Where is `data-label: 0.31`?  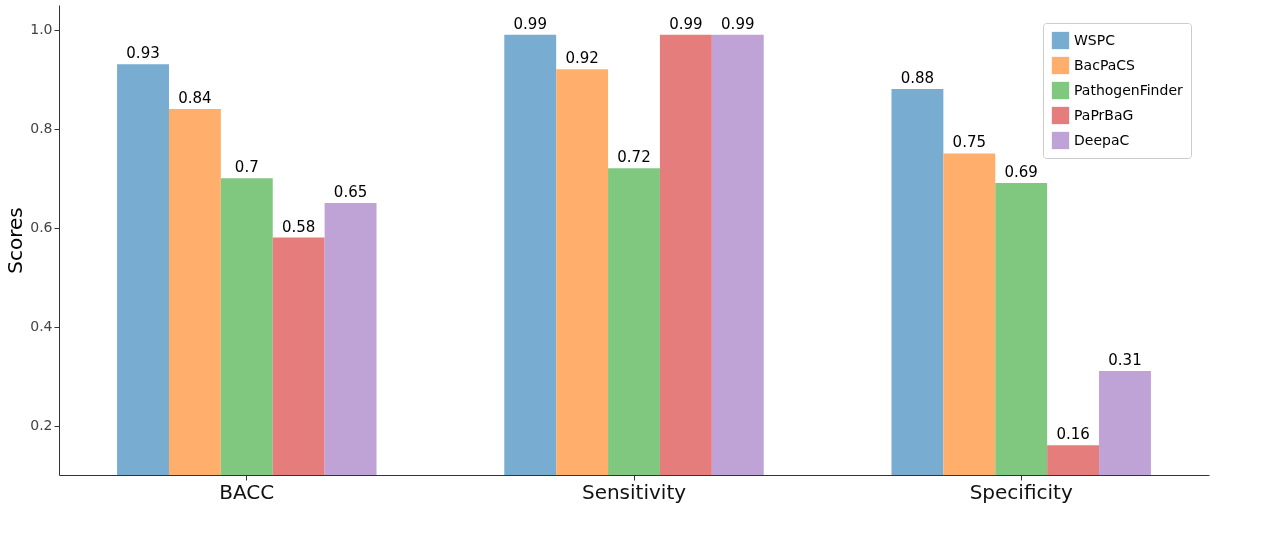
data-label: 0.31 is located at coordinates (1125, 360).